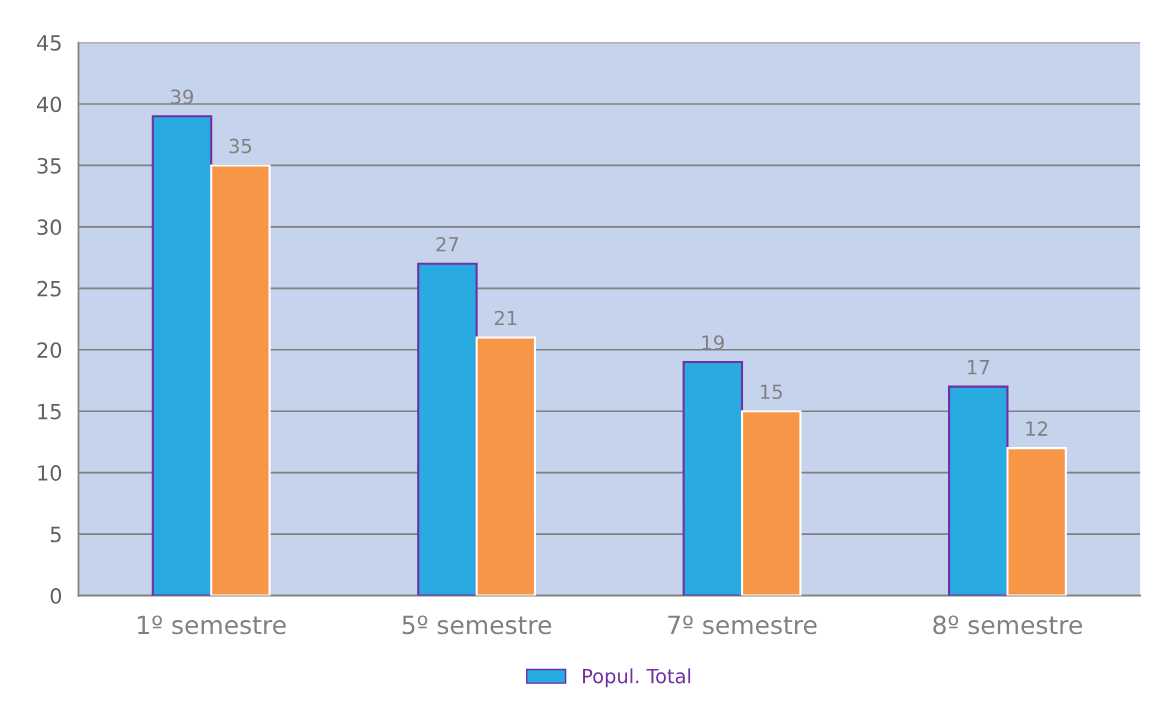 This screenshot has height=709, width=1154. What do you see at coordinates (49, 288) in the screenshot?
I see `y-tick-label: 25` at bounding box center [49, 288].